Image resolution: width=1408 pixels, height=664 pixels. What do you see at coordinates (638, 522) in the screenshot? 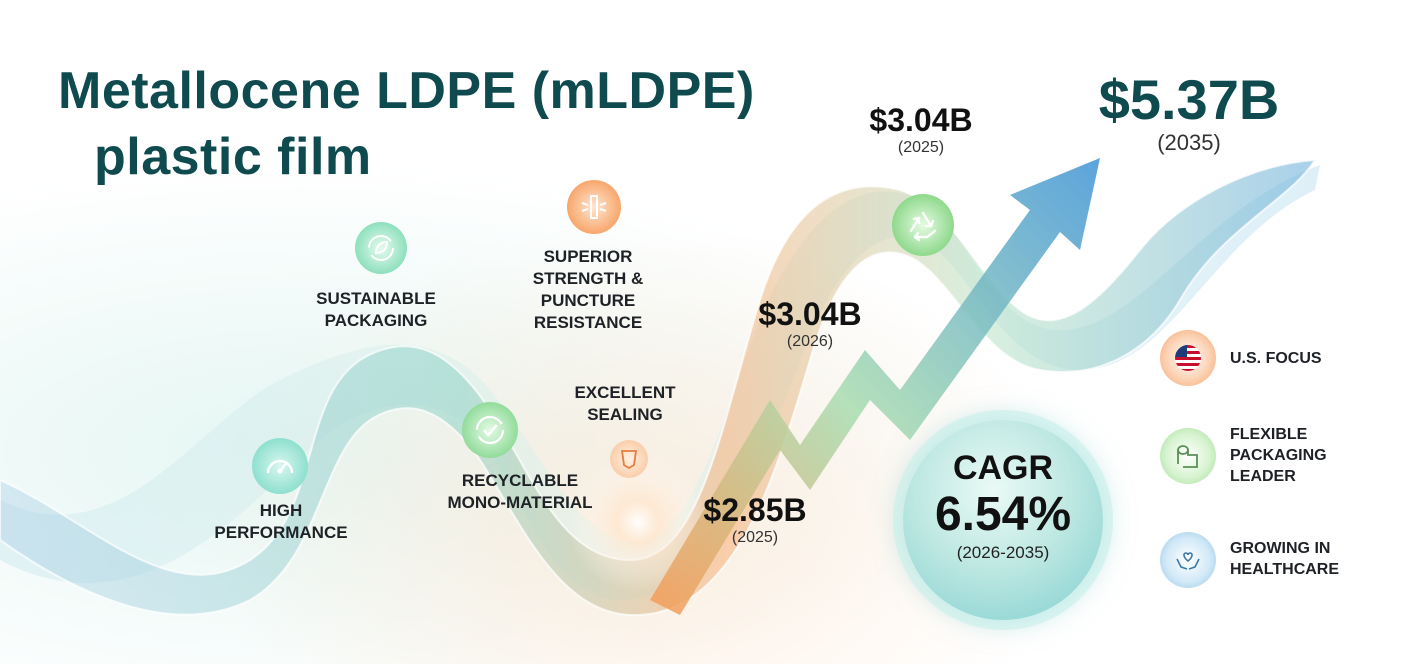
I see `light-glow` at bounding box center [638, 522].